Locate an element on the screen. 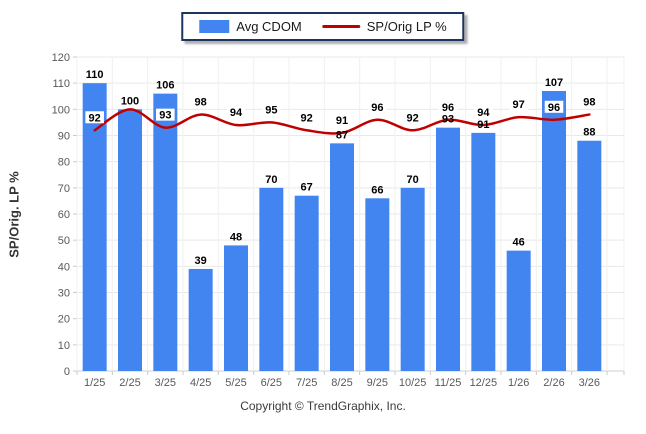 Image resolution: width=646 pixels, height=434 pixels. x-tick-label: 4/25 is located at coordinates (200, 383).